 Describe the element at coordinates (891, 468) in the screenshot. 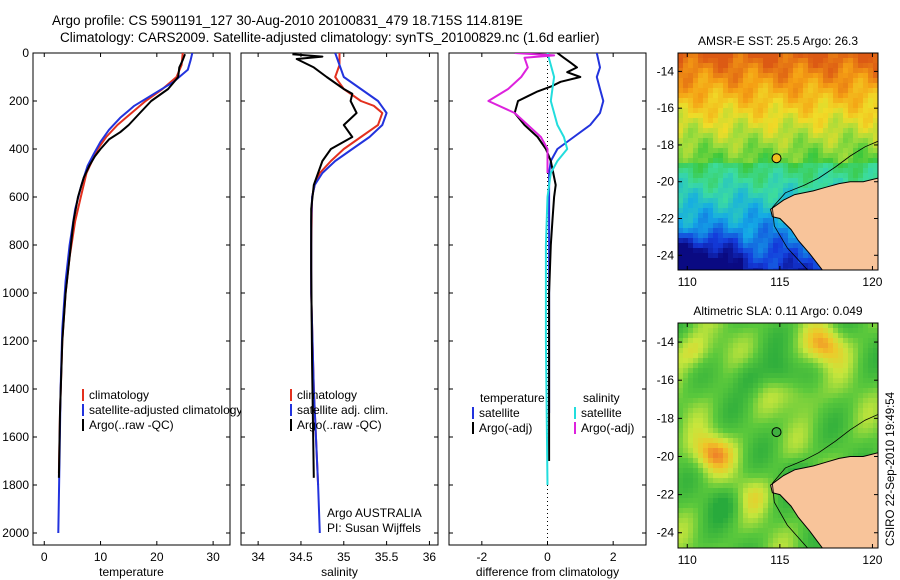

I see `credit-text: CSIRO 22-Sep-2010 19:49:54` at that location.